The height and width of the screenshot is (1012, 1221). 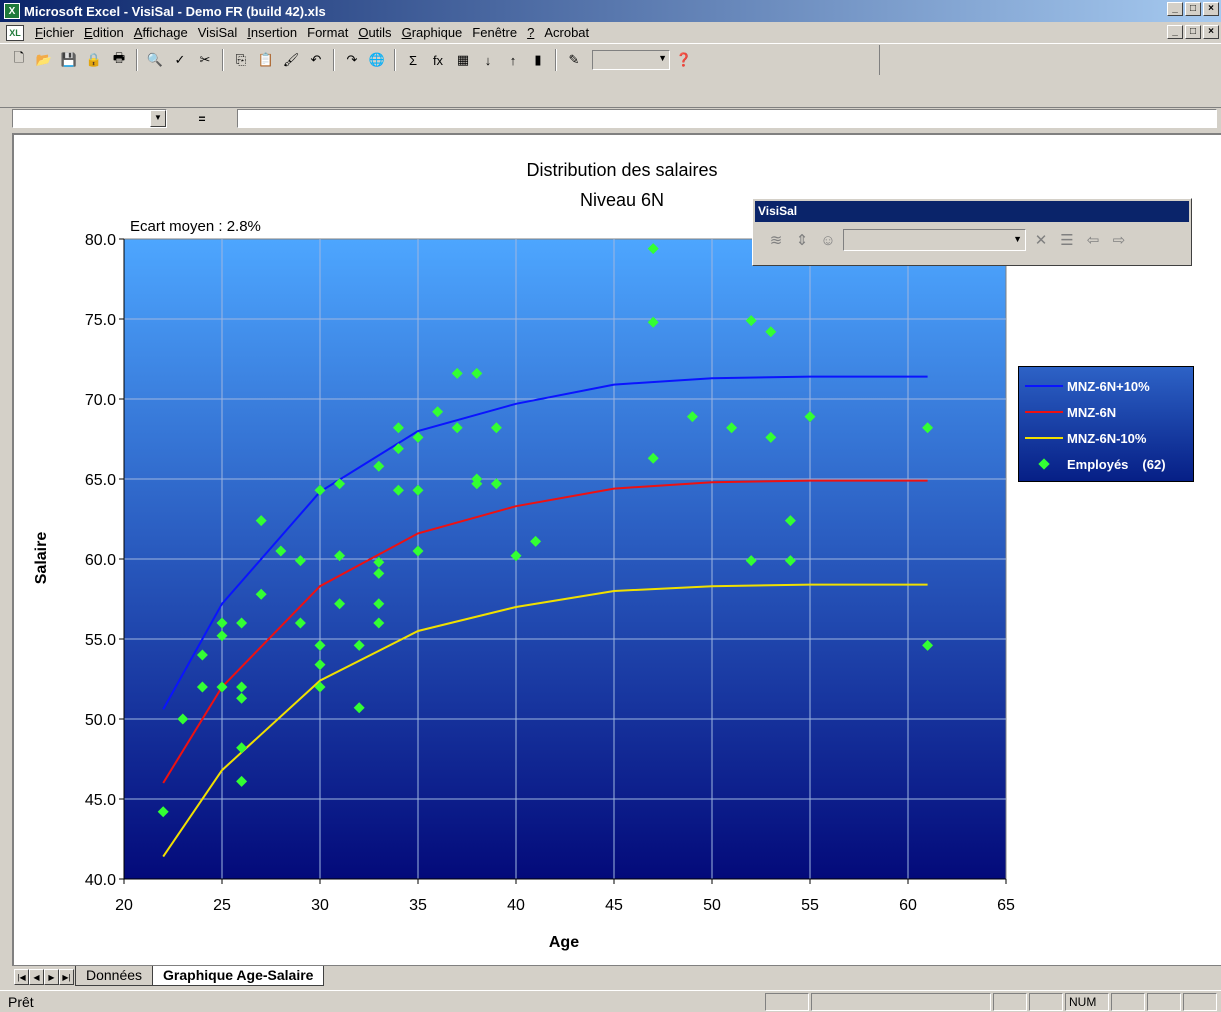 I want to click on menu-item-2: Affichage, so click(x=161, y=32).